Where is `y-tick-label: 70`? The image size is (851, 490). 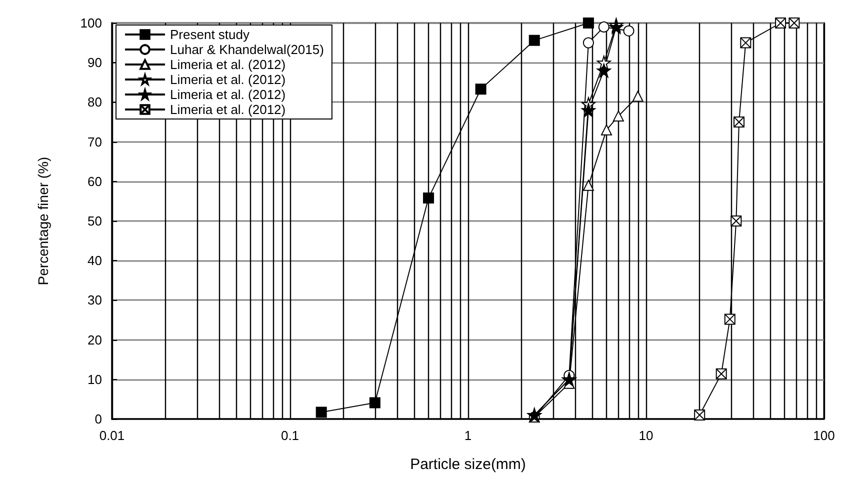
y-tick-label: 70 is located at coordinates (95, 142).